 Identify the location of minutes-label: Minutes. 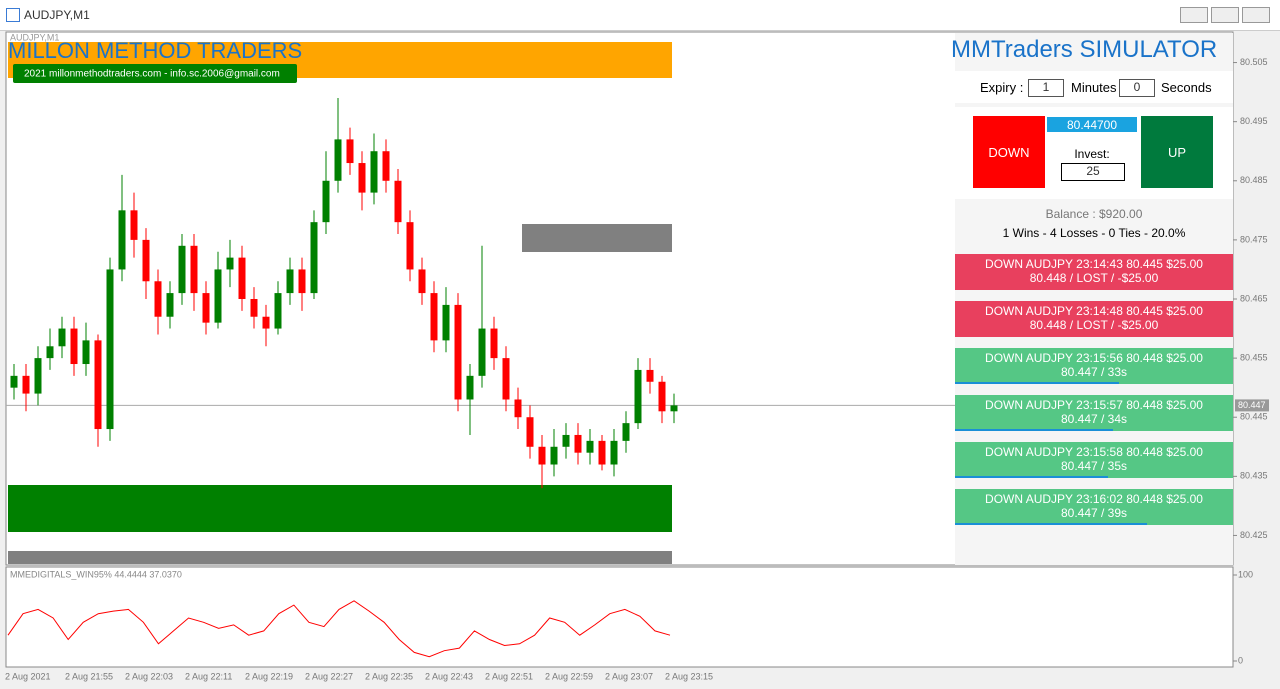
(1094, 87).